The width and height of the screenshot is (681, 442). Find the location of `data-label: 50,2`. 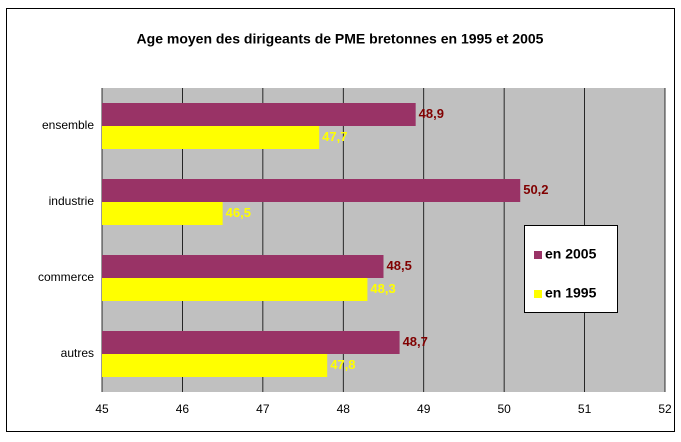

data-label: 50,2 is located at coordinates (535, 189).